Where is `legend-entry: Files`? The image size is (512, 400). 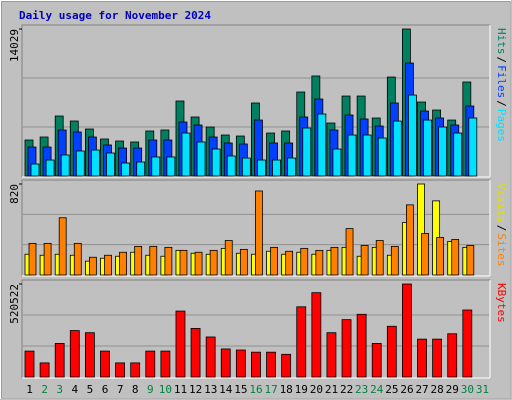 legend-entry: Files is located at coordinates (501, 81).